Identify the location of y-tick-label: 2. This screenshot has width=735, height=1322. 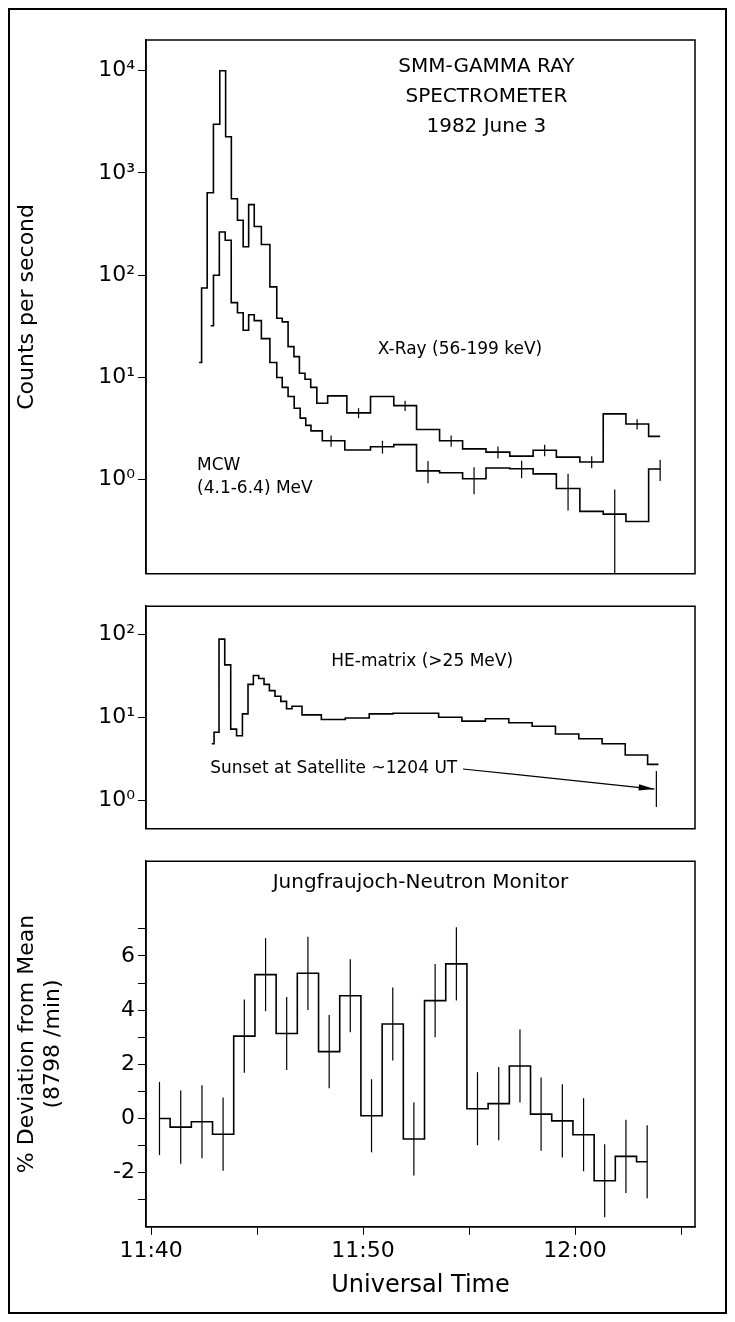
(128, 1063).